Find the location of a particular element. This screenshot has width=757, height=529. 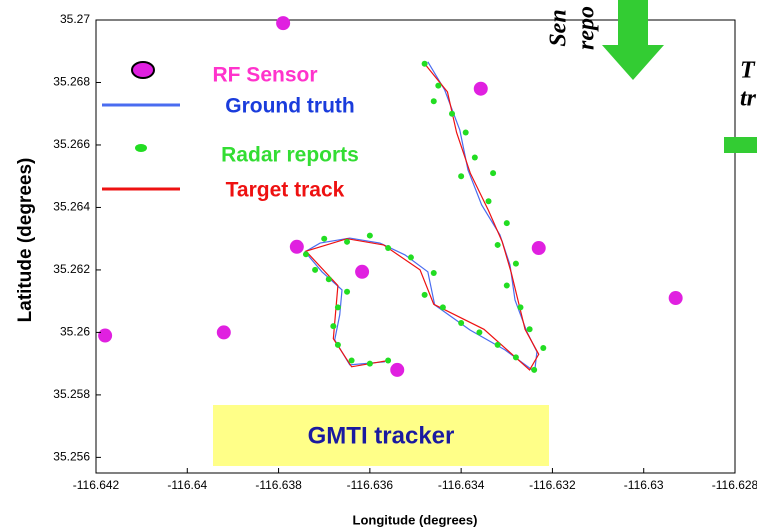

x-tick-label: -116.636 is located at coordinates (370, 485).